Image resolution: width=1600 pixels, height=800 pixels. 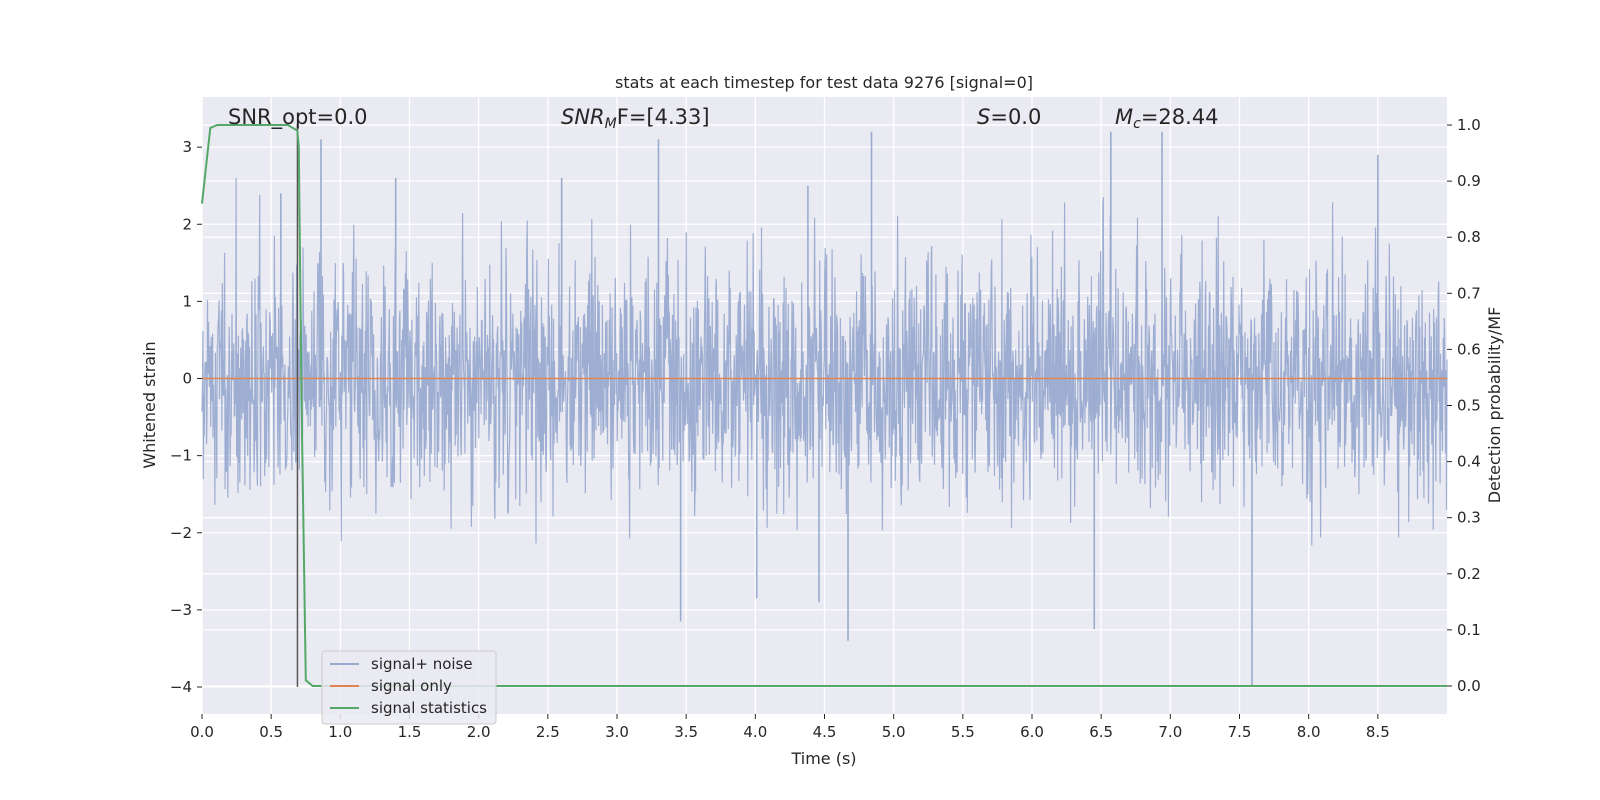 I want to click on y-right-tick-label: 0.7, so click(x=1469, y=293).